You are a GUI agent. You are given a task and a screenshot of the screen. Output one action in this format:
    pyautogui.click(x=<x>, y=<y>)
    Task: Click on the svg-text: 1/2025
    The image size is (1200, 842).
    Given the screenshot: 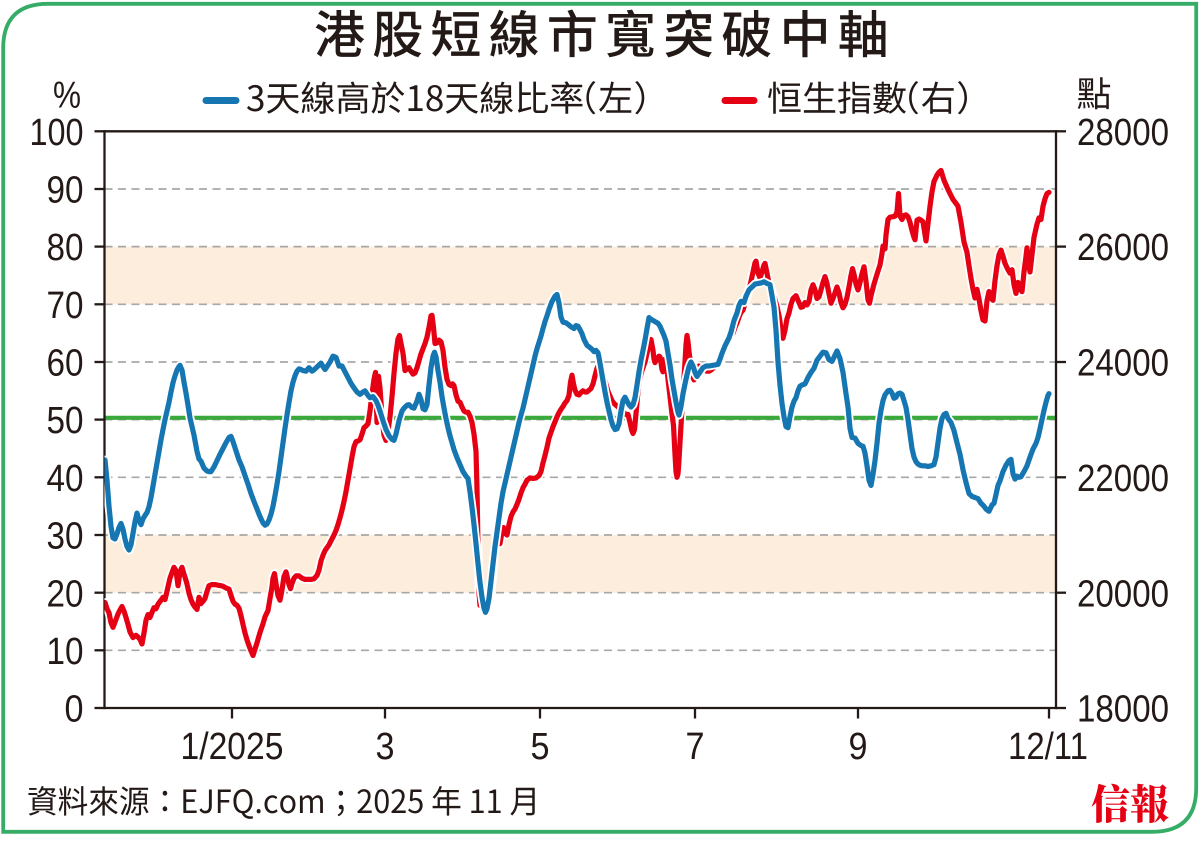 What is the action you would take?
    pyautogui.click(x=232, y=747)
    